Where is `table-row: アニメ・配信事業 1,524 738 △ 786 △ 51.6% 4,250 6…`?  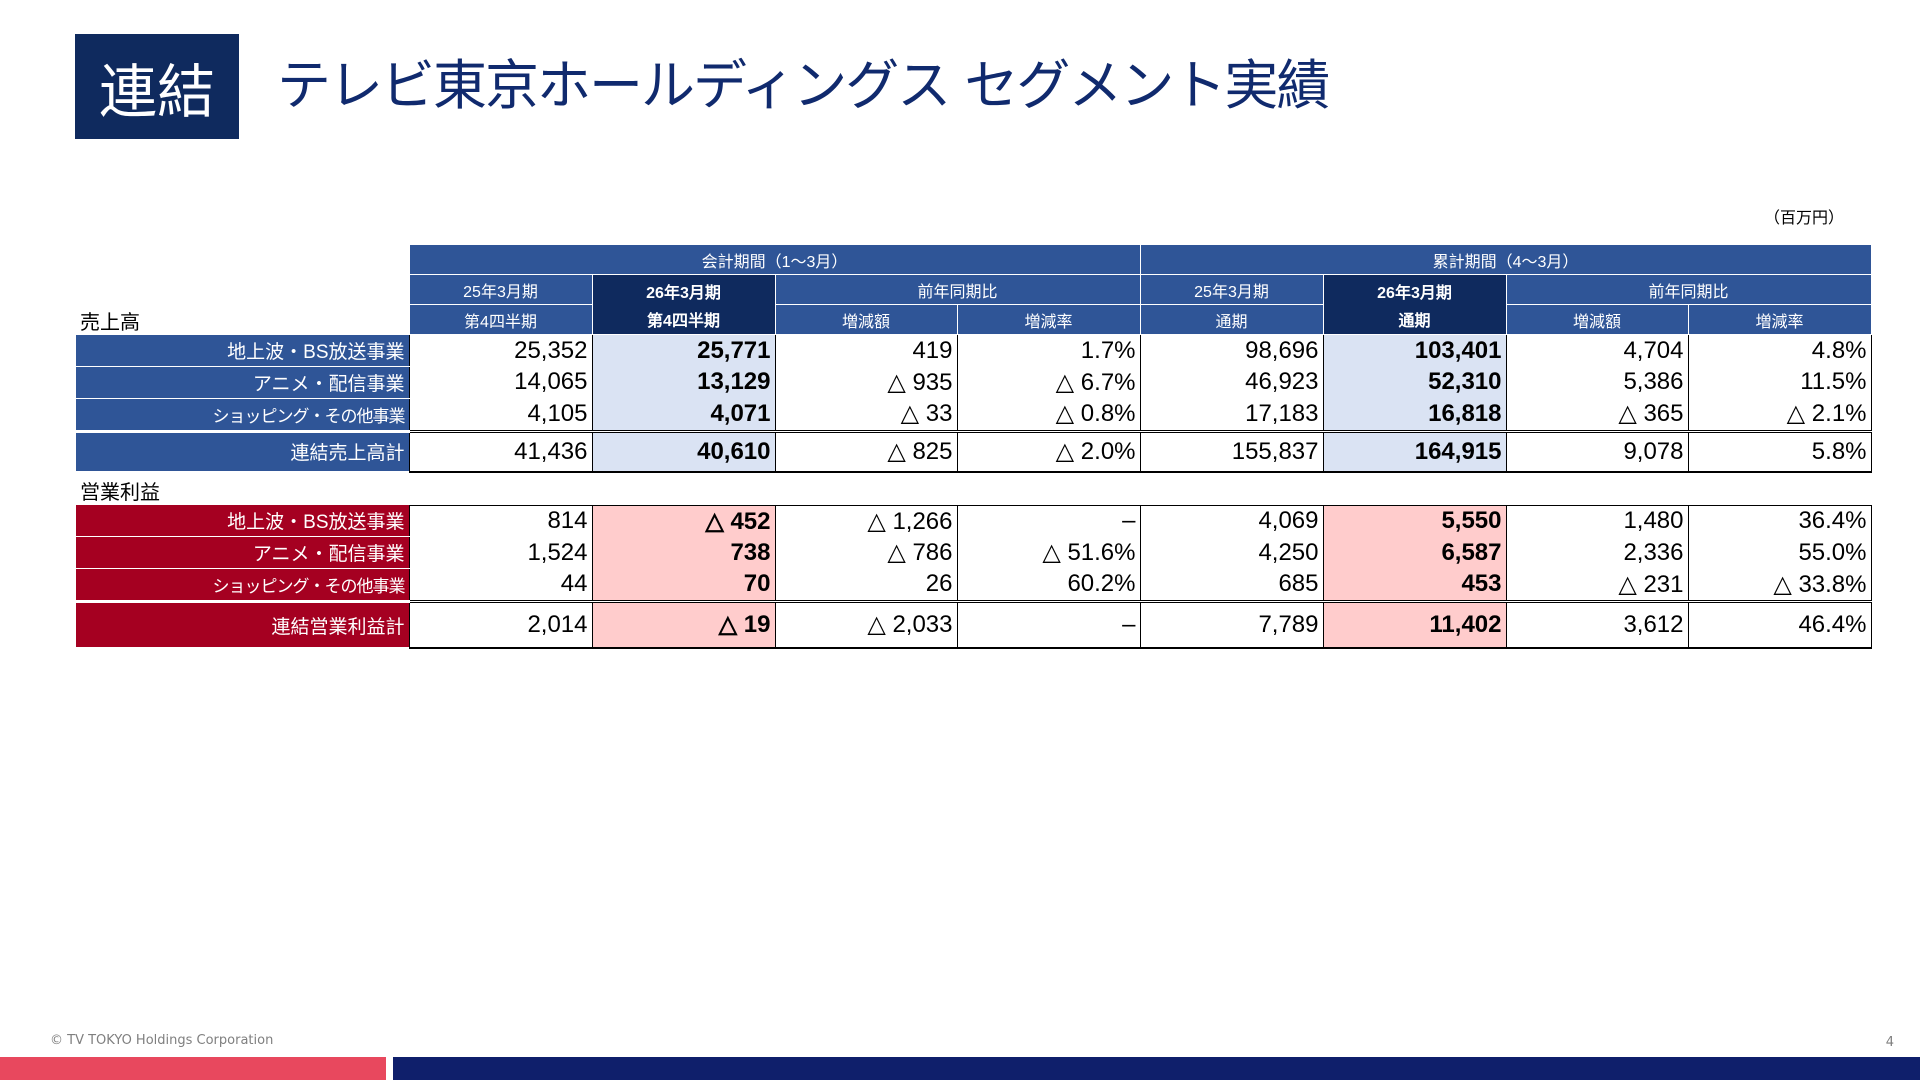 table-row: アニメ・配信事業 1,524 738 △ 786 △ 51.6% 4,250 6… is located at coordinates (974, 552).